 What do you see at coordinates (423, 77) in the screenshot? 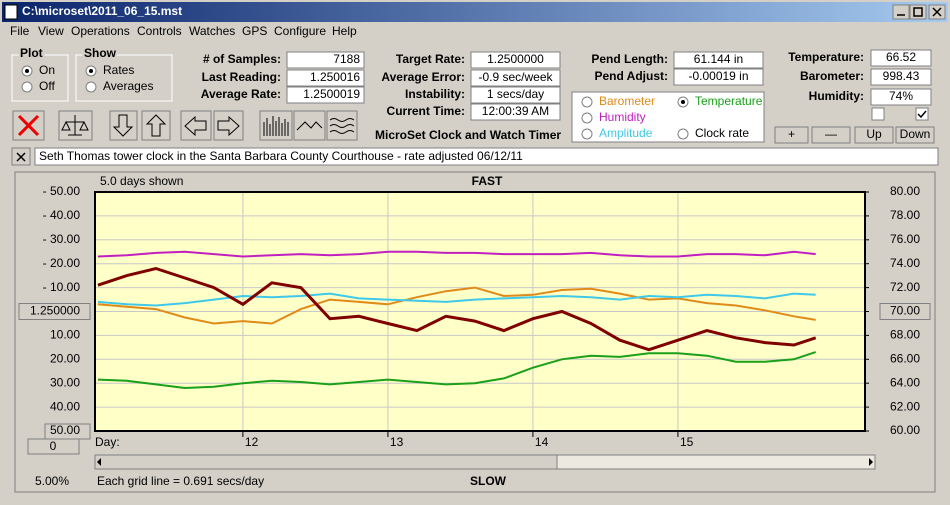
I see `field-label: Average Error:` at bounding box center [423, 77].